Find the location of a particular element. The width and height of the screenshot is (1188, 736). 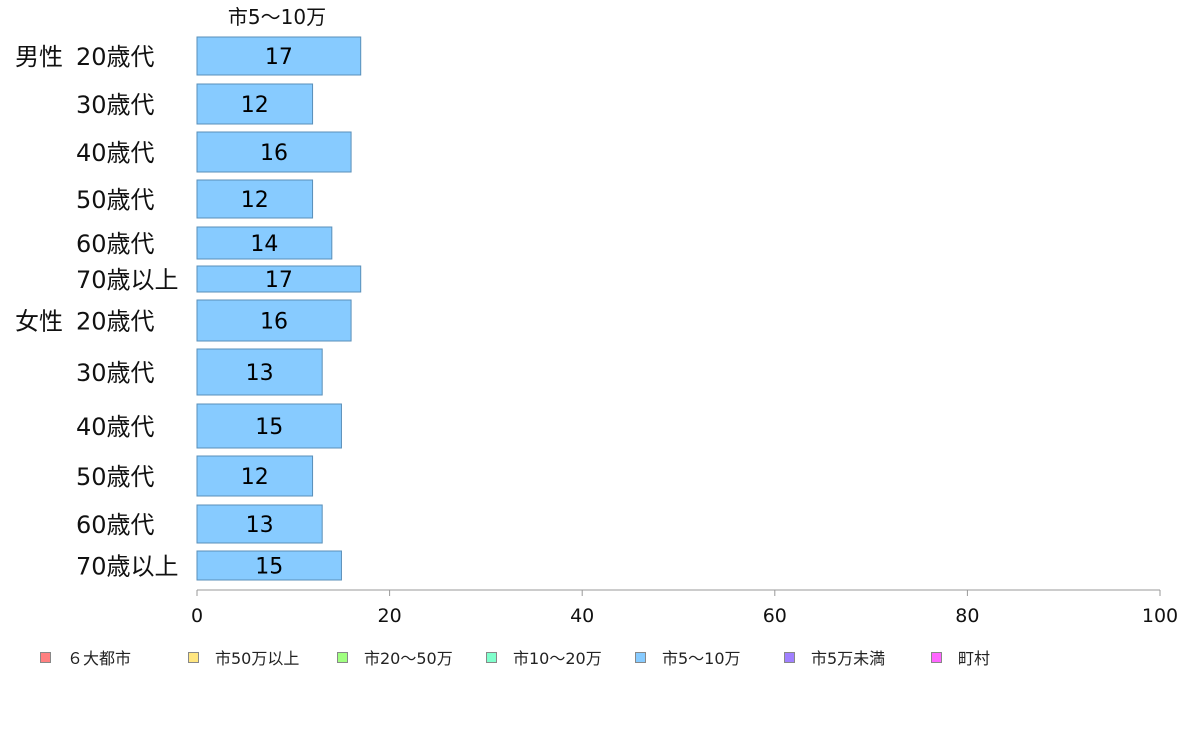

legend-label: 町村 is located at coordinates (974, 658).